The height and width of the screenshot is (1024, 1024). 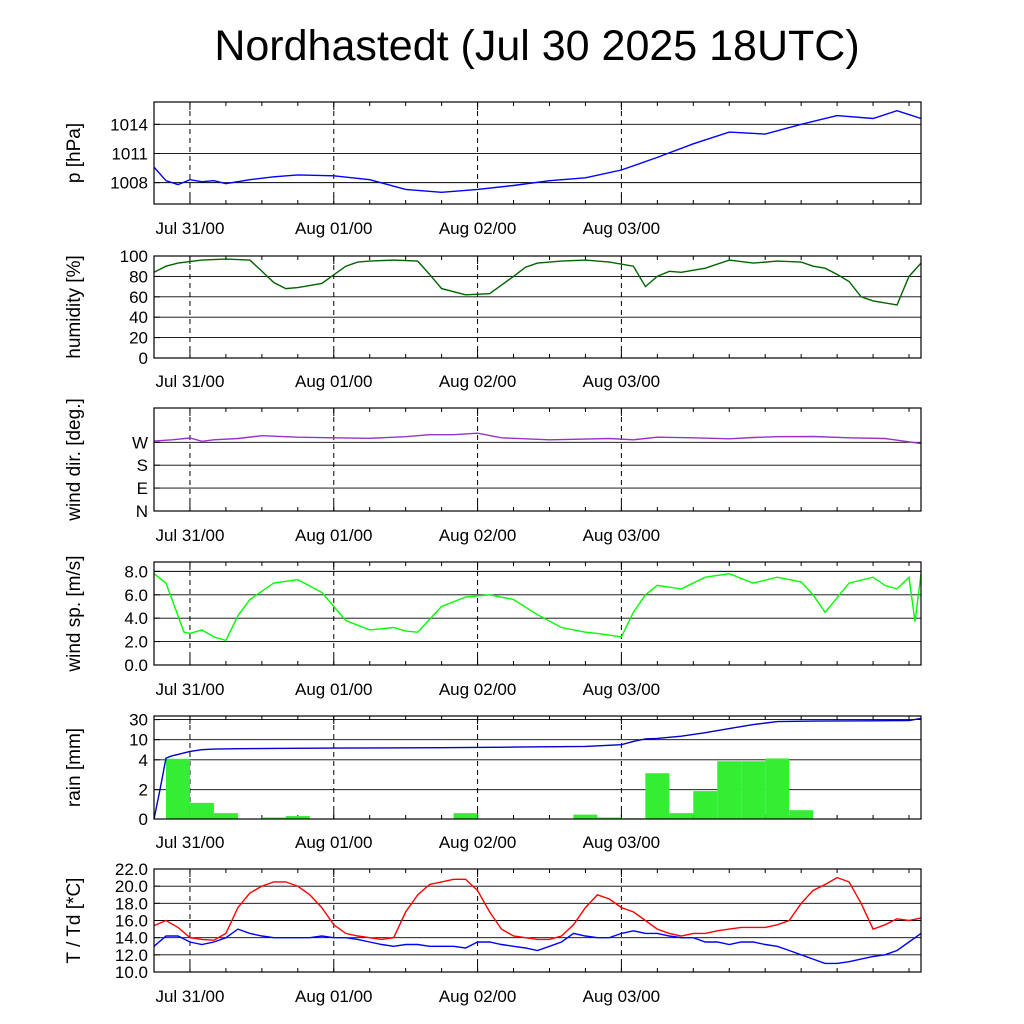 What do you see at coordinates (138, 297) in the screenshot?
I see `y-tick-label: 60` at bounding box center [138, 297].